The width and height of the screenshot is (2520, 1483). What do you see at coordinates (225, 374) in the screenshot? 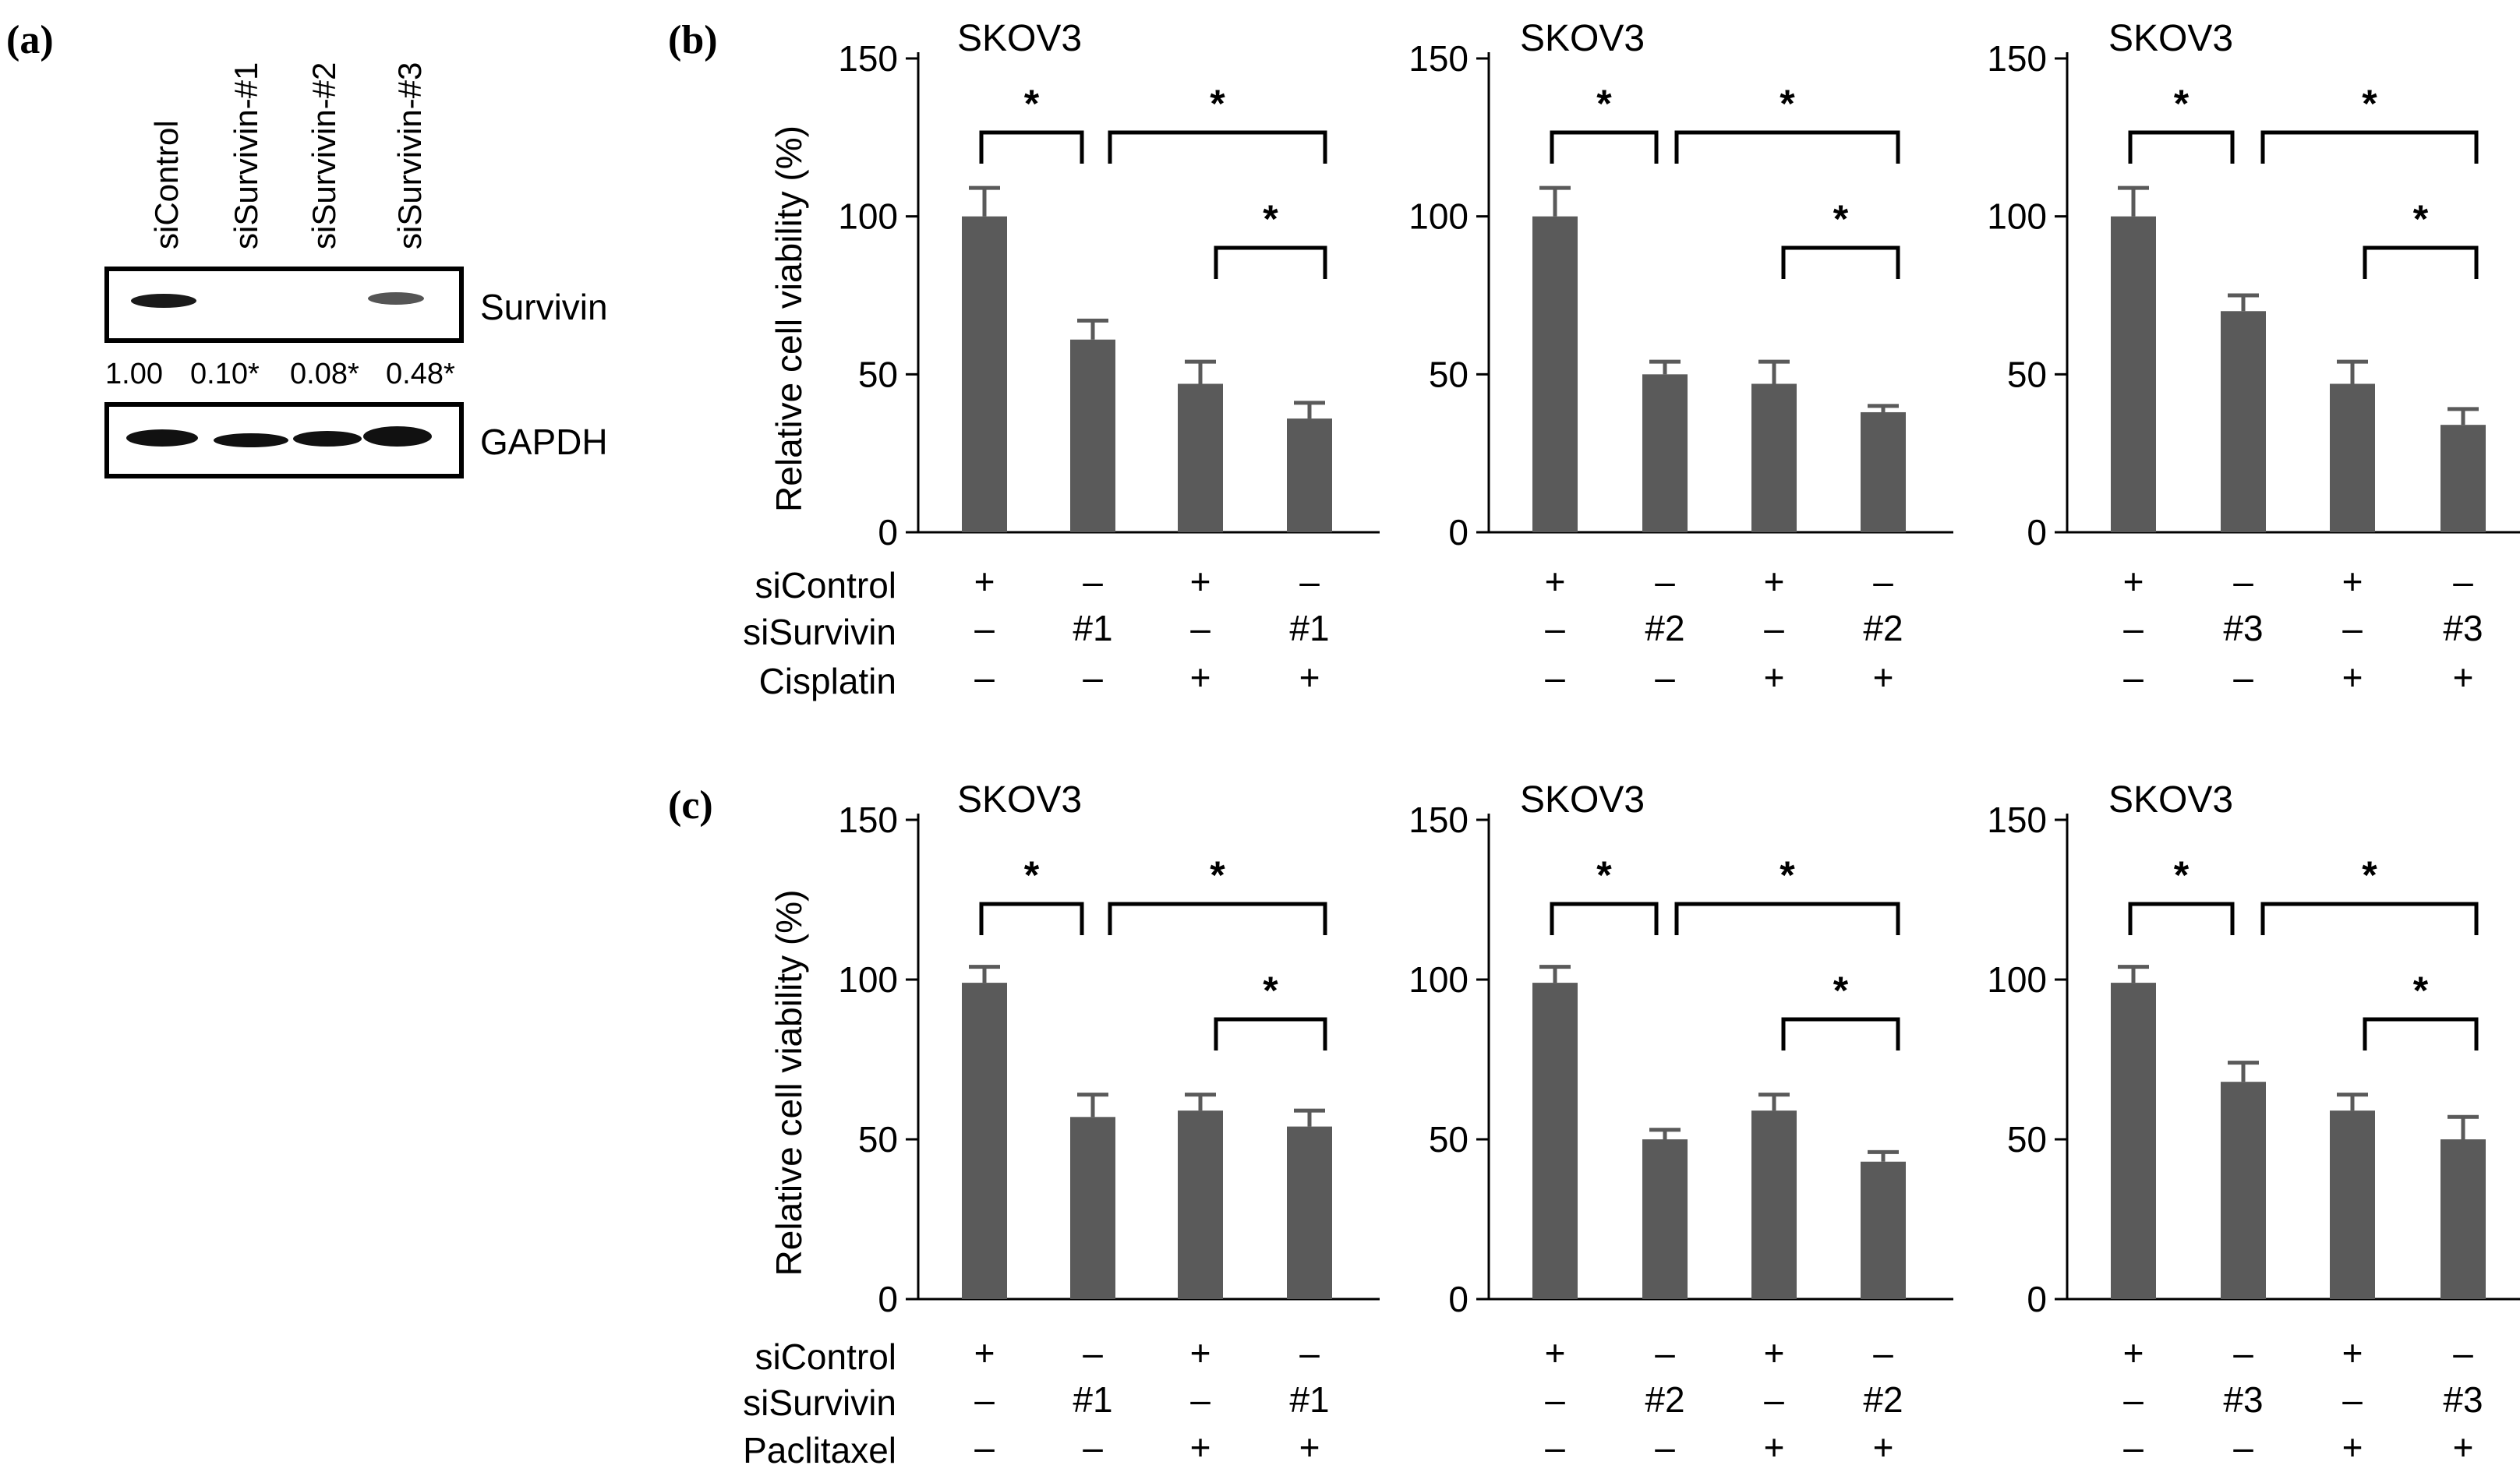
I see `quant-2: 0.10*` at bounding box center [225, 374].